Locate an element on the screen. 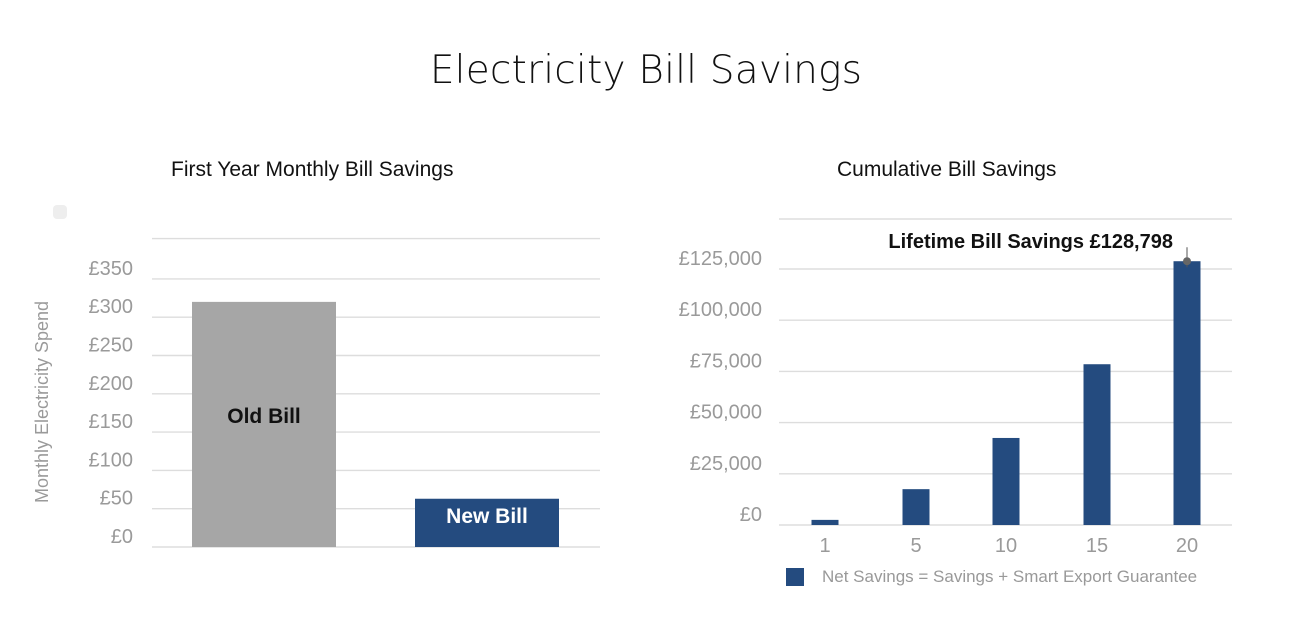 The height and width of the screenshot is (626, 1292). page-title: Electricity Bill Savings is located at coordinates (646, 70).